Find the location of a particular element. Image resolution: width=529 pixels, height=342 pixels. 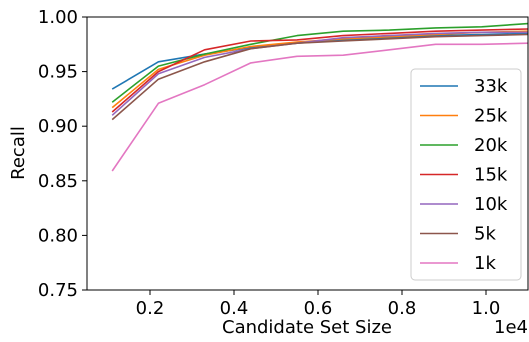

x-tick-label: 0.4 is located at coordinates (234, 308).